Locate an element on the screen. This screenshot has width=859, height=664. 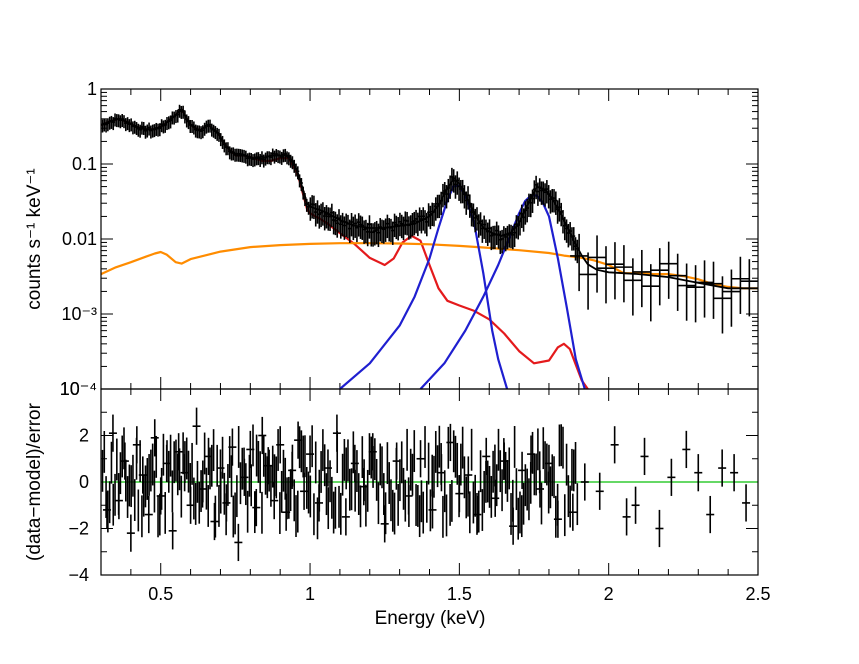
spectrum-y-axis-title: counts s⁻¹ keV⁻¹ is located at coordinates (34, 239).